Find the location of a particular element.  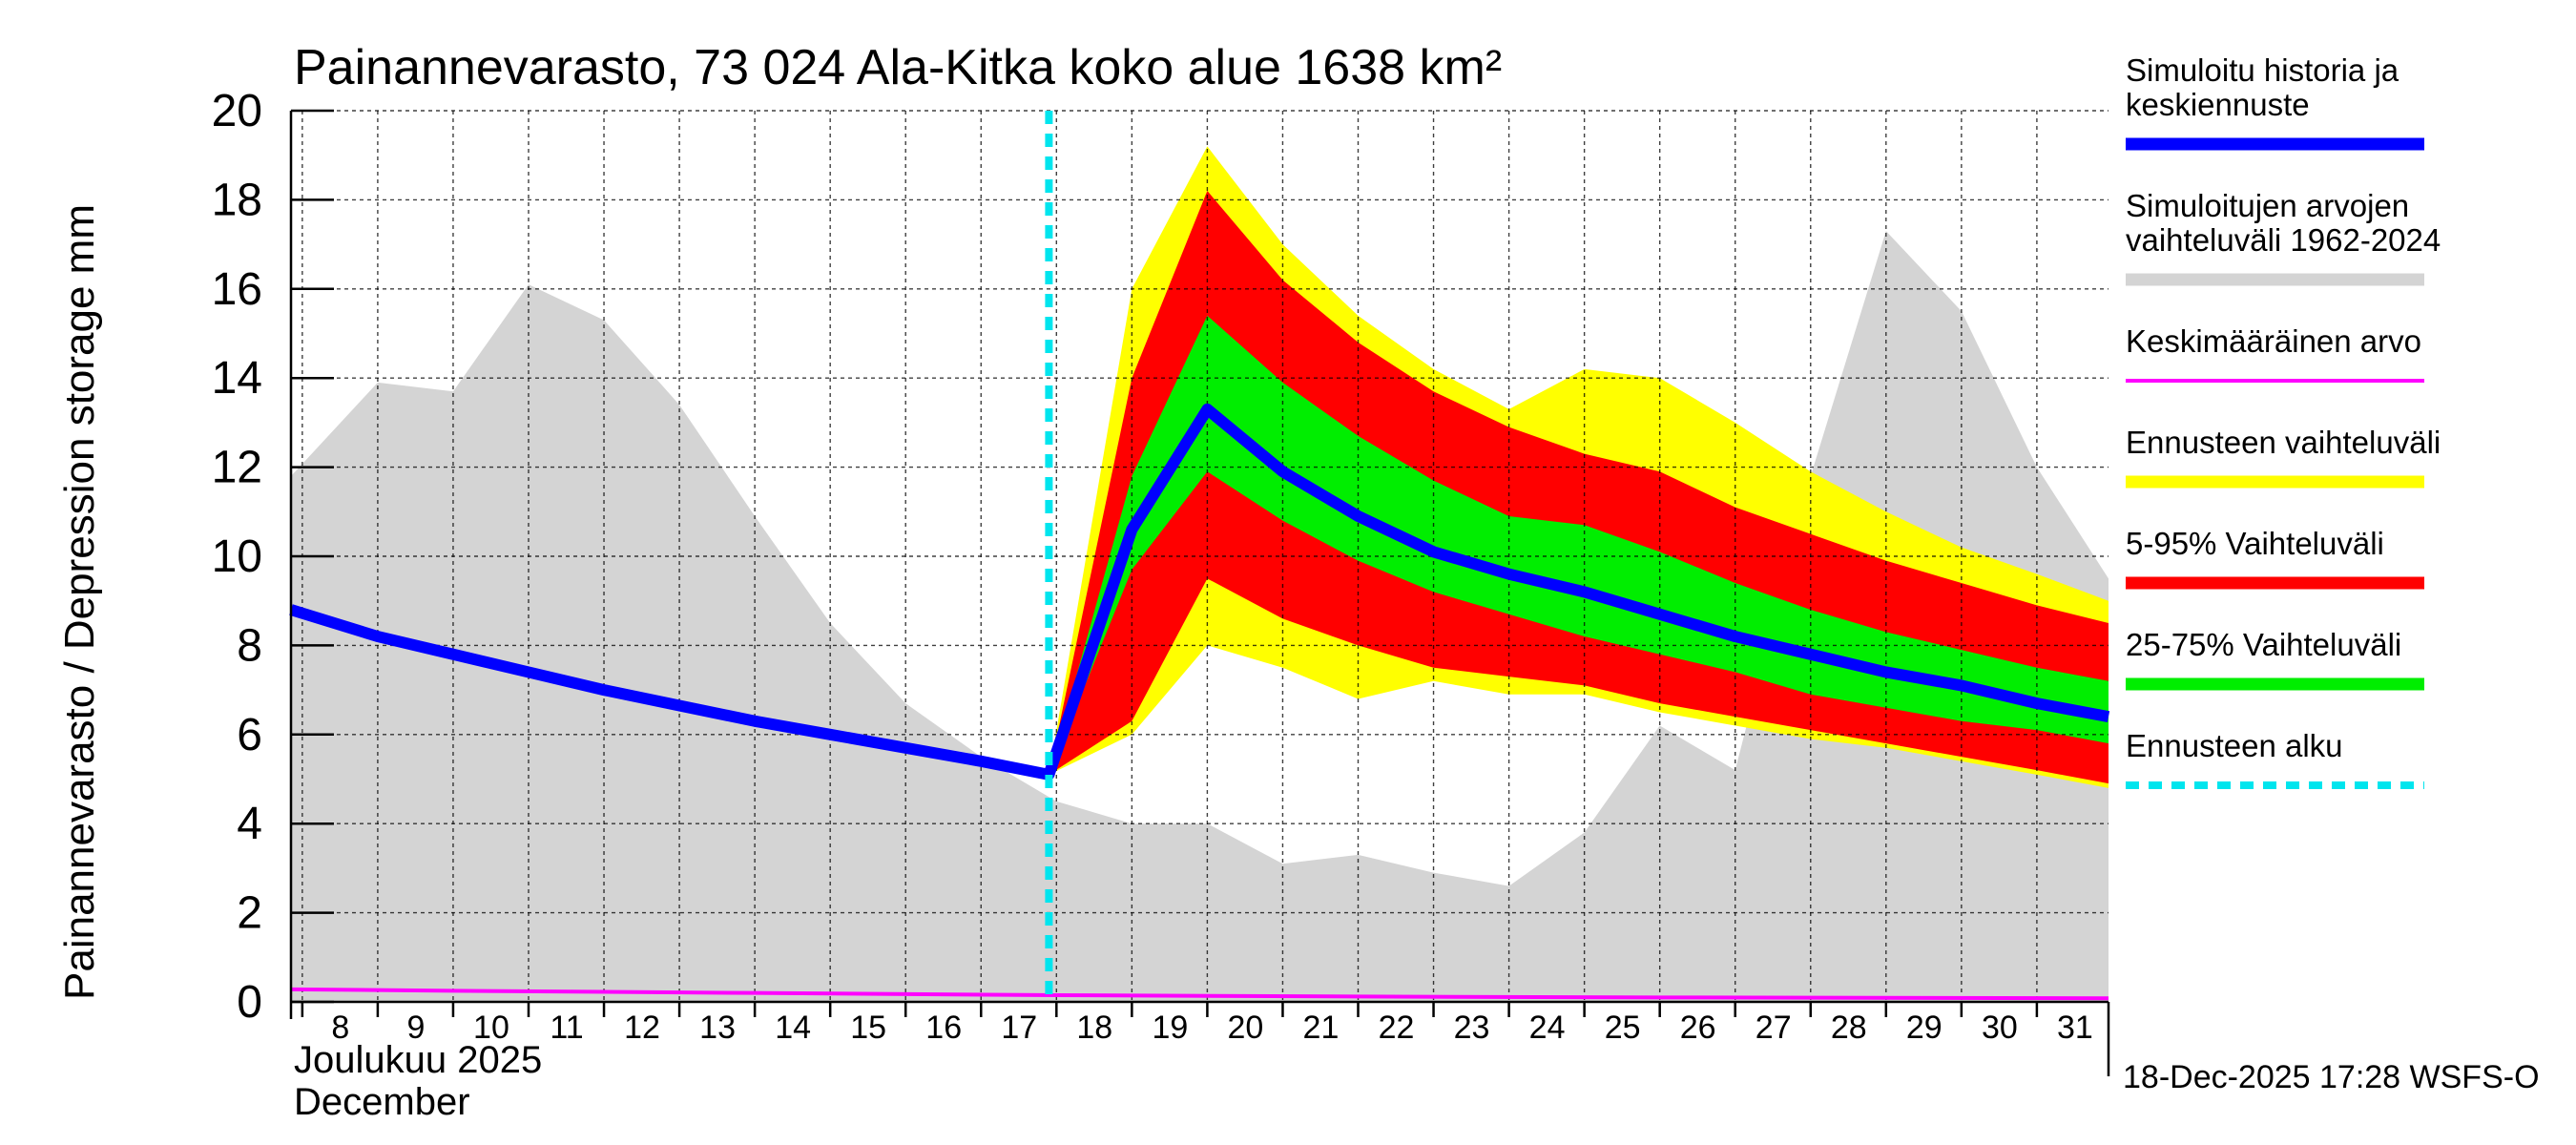

legend-label-1-1: vaihteluväli 1962-2024 is located at coordinates (2283, 240).